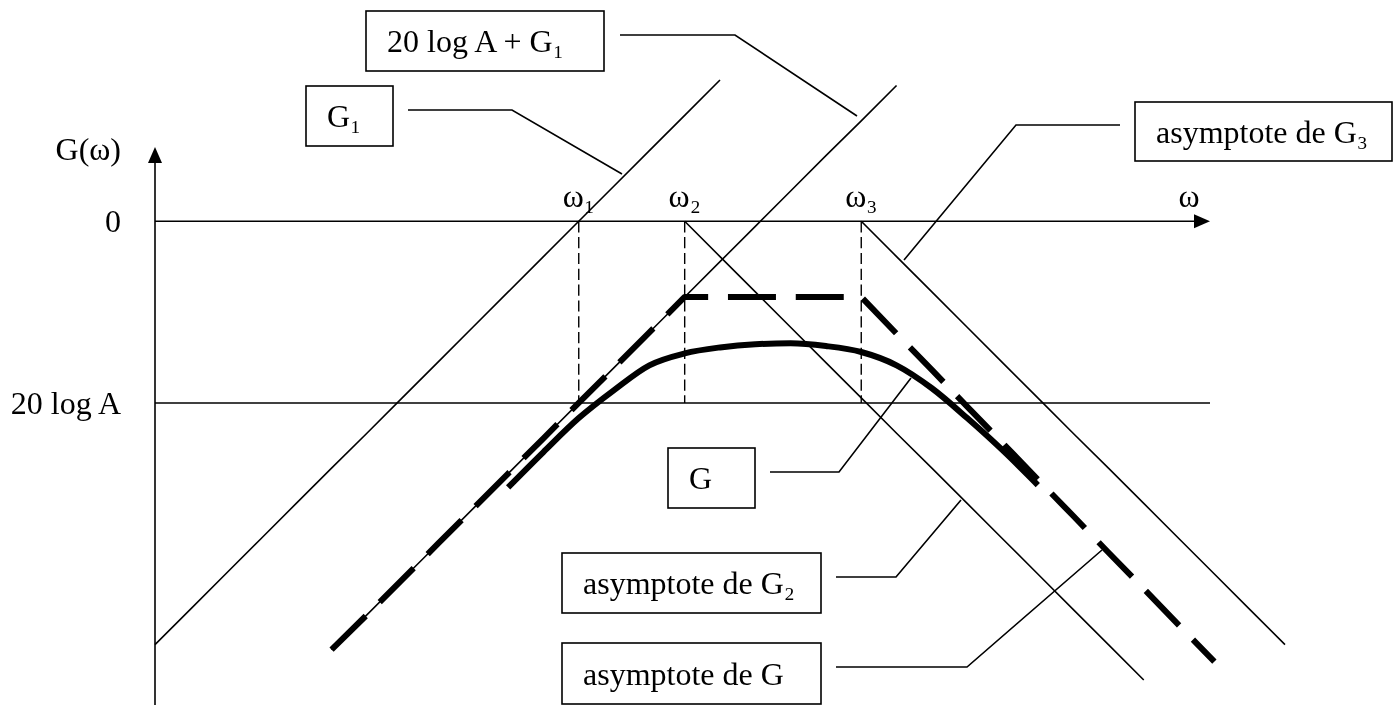  What do you see at coordinates (88, 149) in the screenshot?
I see `y-axis-title: G(ω)` at bounding box center [88, 149].